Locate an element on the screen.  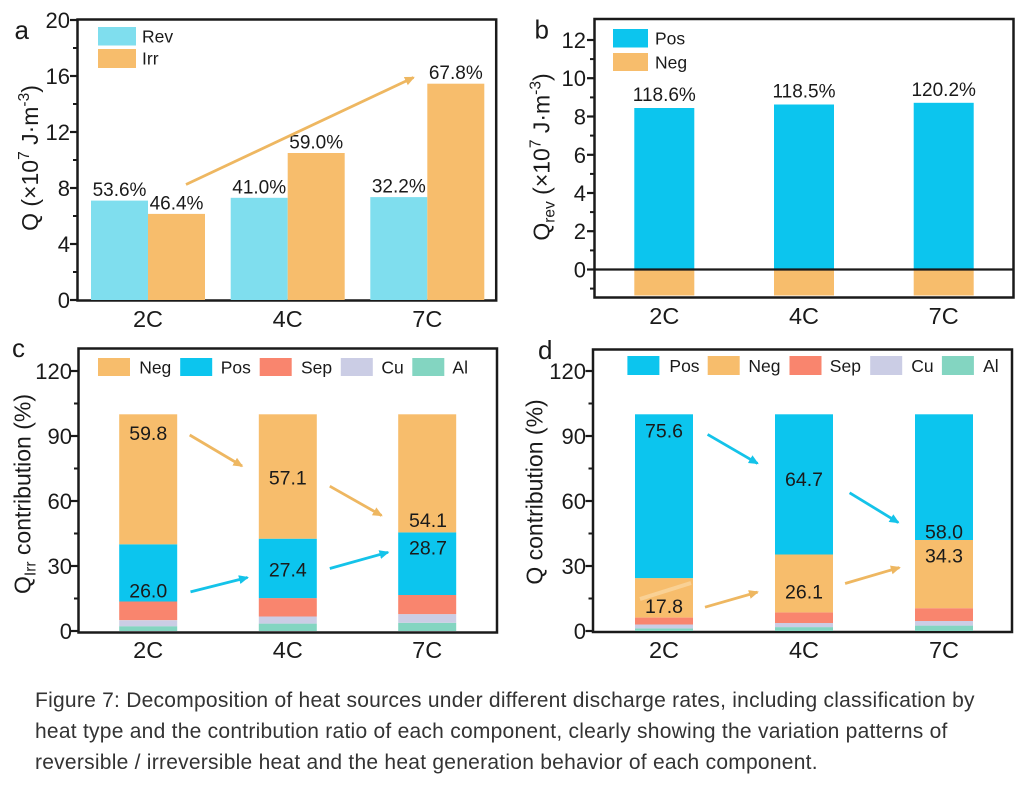
svg-text: 20 is located at coordinates (58, 20).